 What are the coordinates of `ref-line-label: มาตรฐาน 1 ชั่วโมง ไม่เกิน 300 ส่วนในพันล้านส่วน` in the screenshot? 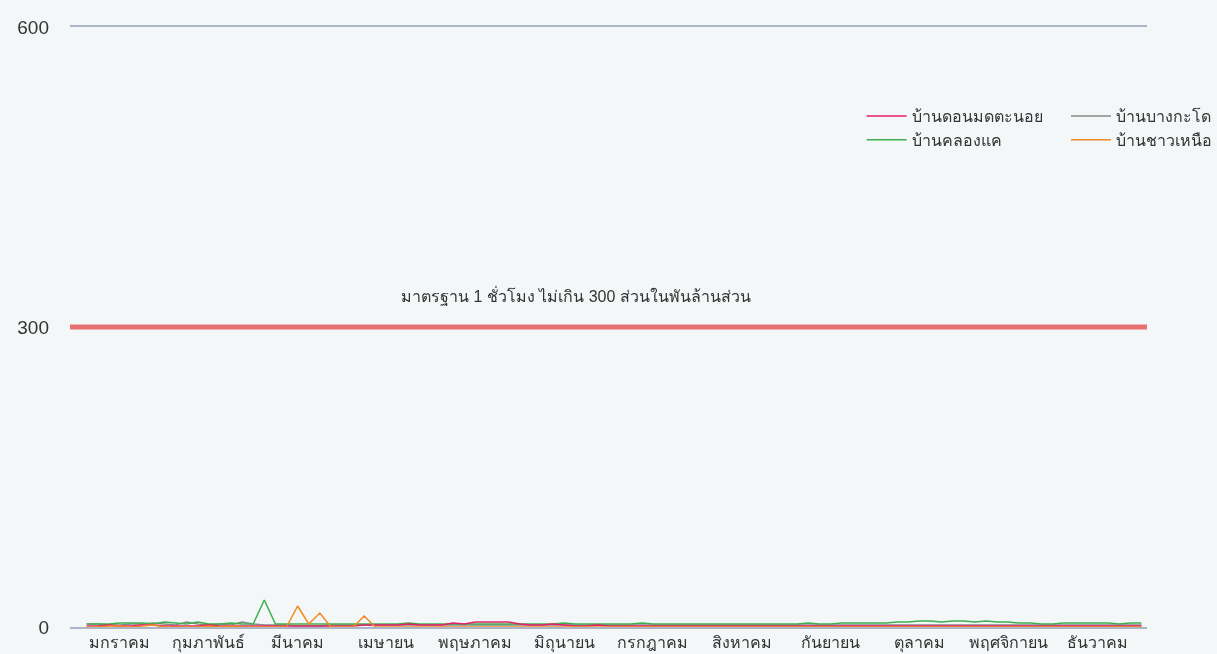 It's located at (576, 295).